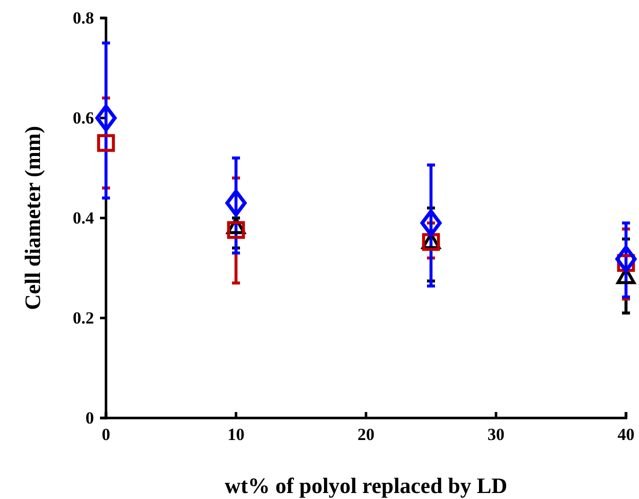 This screenshot has width=639, height=499. I want to click on x-tick-label: 20, so click(366, 434).